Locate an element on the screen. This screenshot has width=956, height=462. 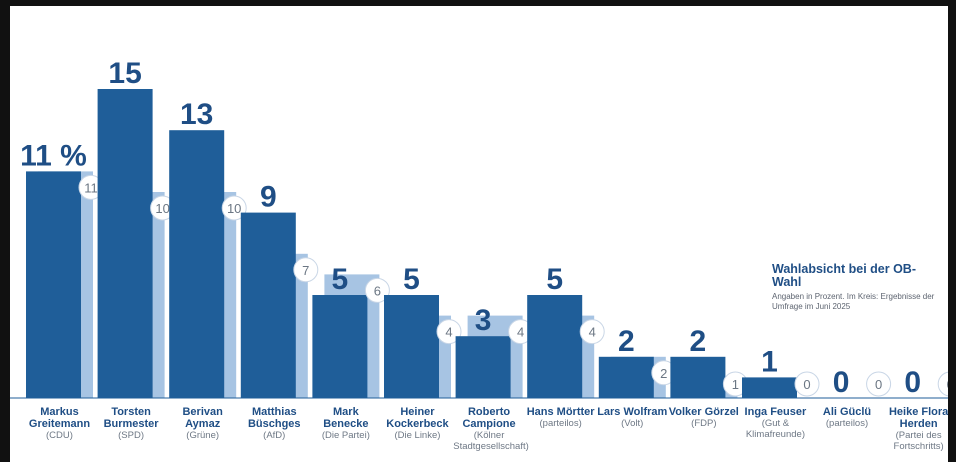
candidate-party: (FDP) is located at coordinates (704, 423).